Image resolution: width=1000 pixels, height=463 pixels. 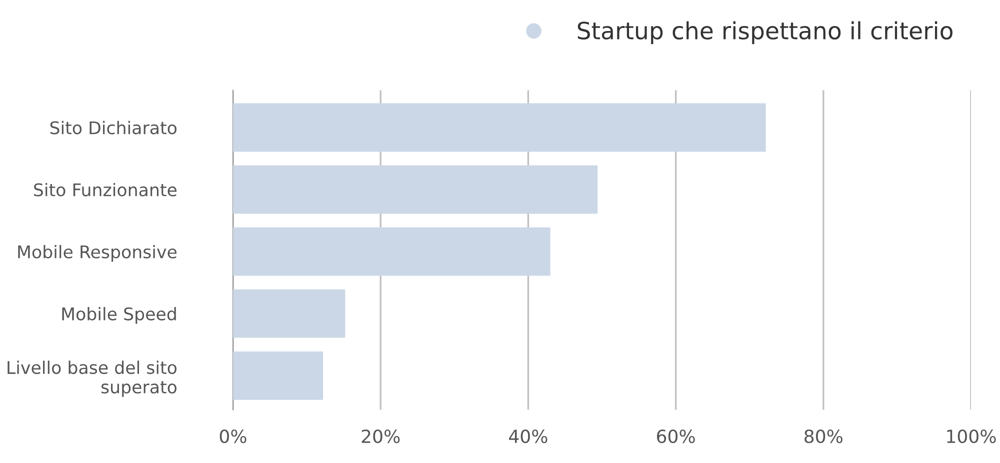 What do you see at coordinates (971, 437) in the screenshot?
I see `x-tick-label: 100%` at bounding box center [971, 437].